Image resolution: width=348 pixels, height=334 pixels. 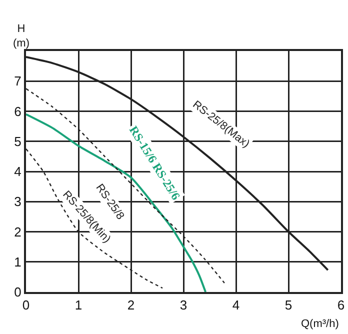 I want to click on y-tick-label: 6, so click(x=18, y=111).